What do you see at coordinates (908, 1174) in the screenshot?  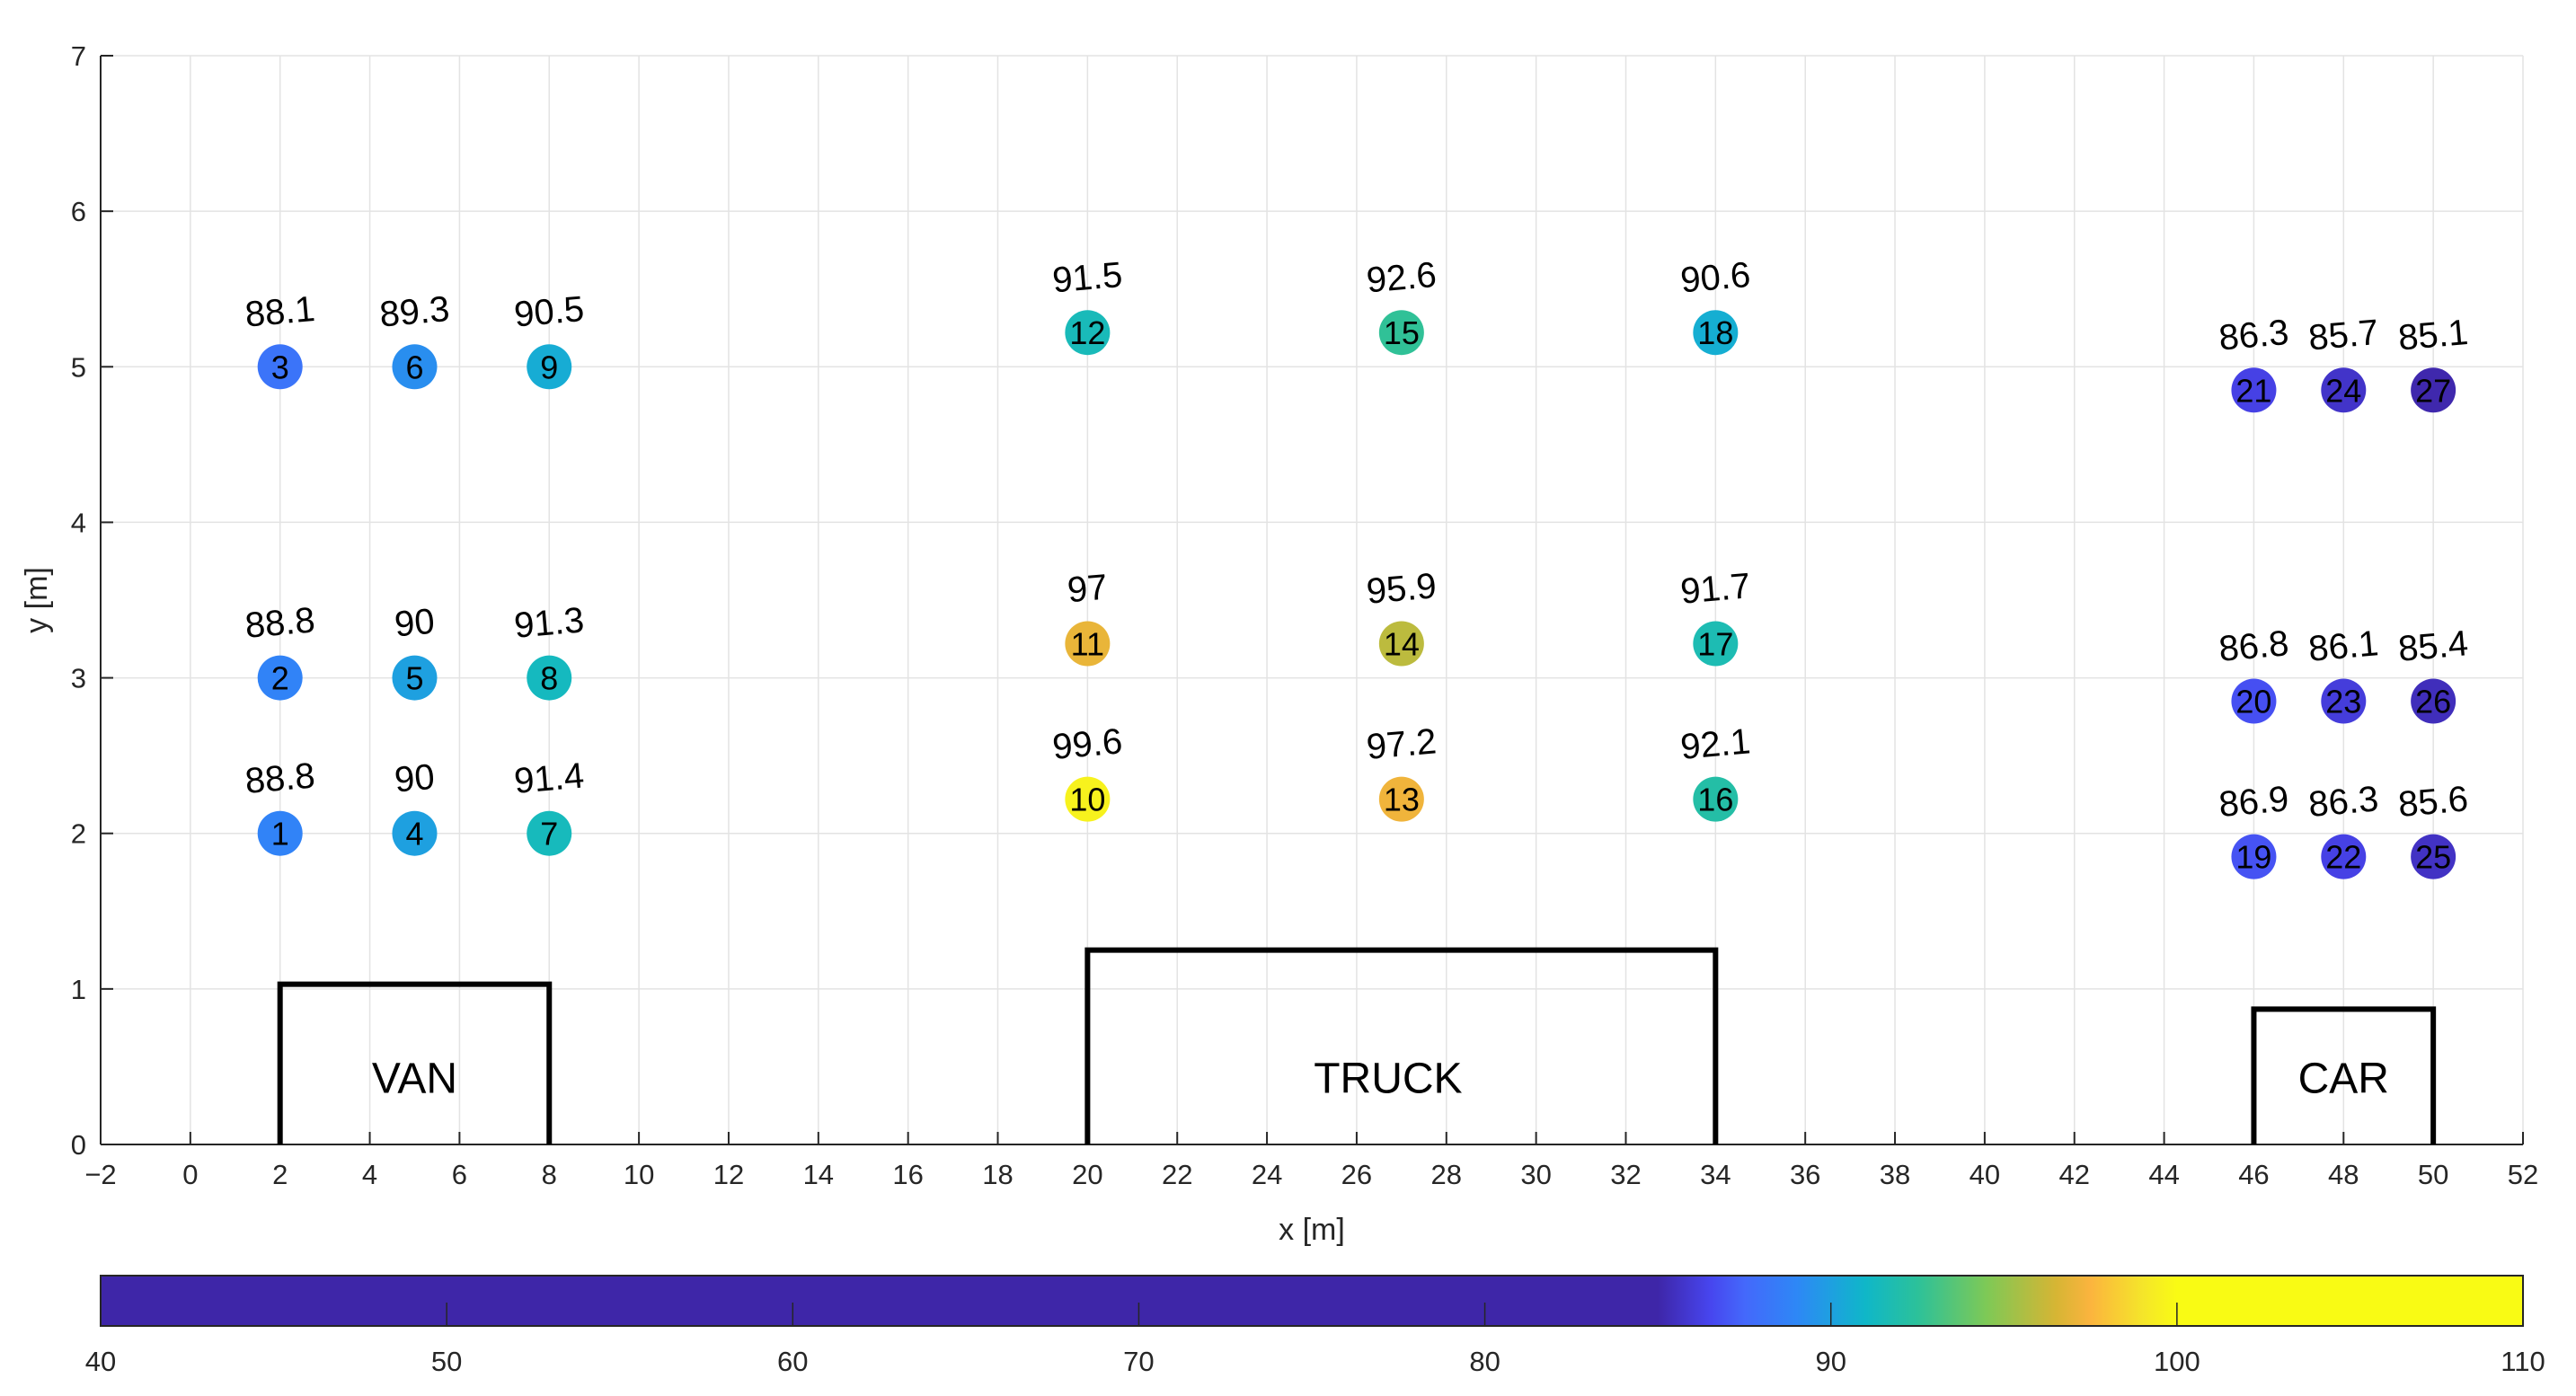 I see `x-tick-label: 16` at bounding box center [908, 1174].